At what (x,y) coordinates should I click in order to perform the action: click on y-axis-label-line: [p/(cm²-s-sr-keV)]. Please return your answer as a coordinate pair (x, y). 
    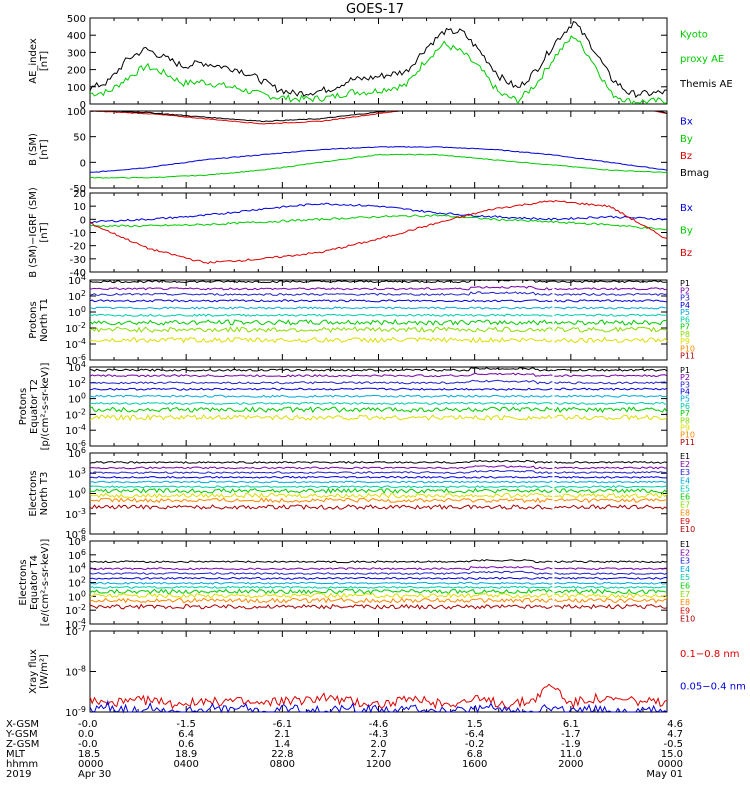
    Looking at the image, I should click on (45, 407).